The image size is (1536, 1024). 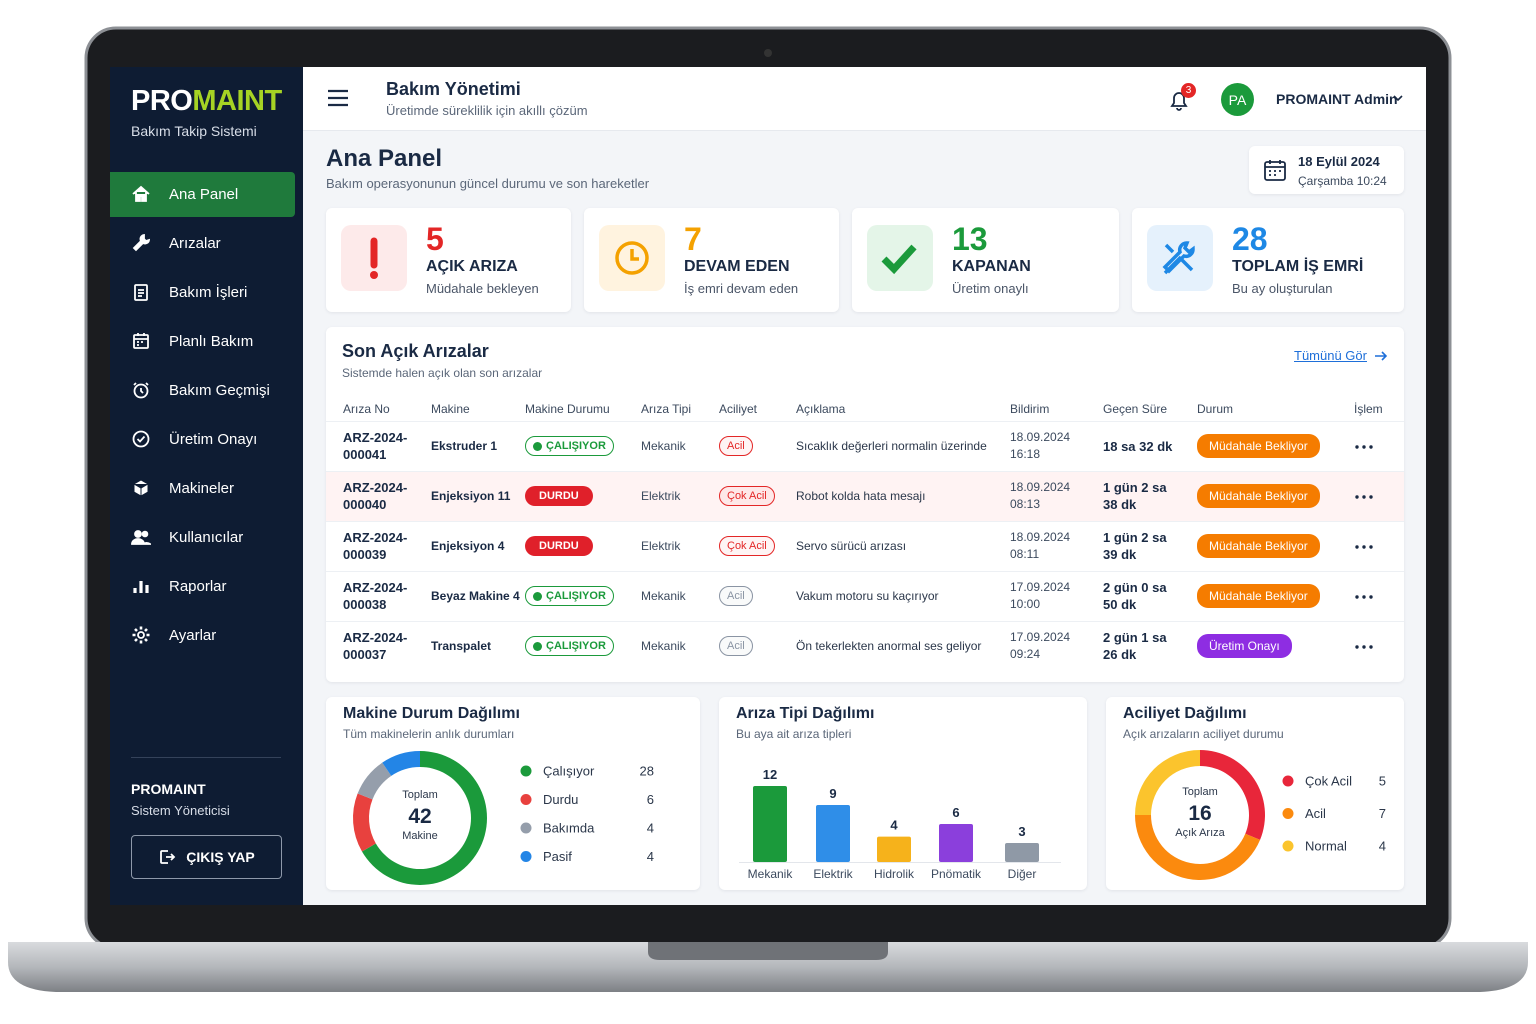 What do you see at coordinates (1040, 595) in the screenshot?
I see `reported: 17.09.2024 10:00` at bounding box center [1040, 595].